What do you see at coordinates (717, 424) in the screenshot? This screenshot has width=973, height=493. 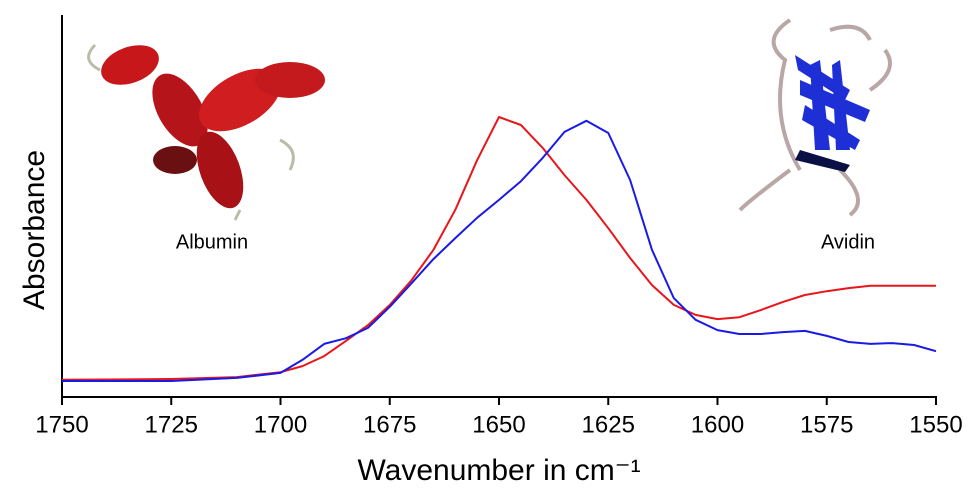 I see `x-tick-label: 1600` at bounding box center [717, 424].